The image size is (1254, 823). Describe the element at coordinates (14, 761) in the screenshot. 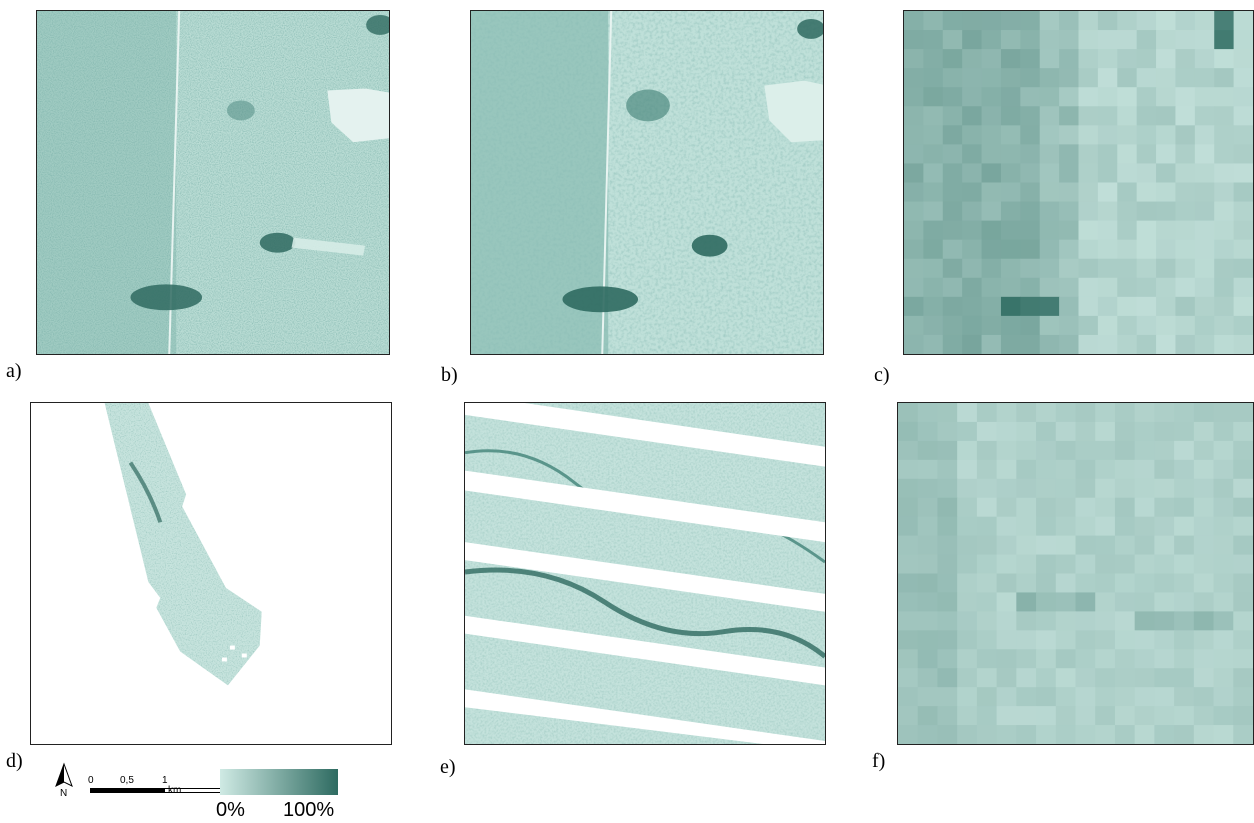

I see `panel-label-d: d)` at that location.